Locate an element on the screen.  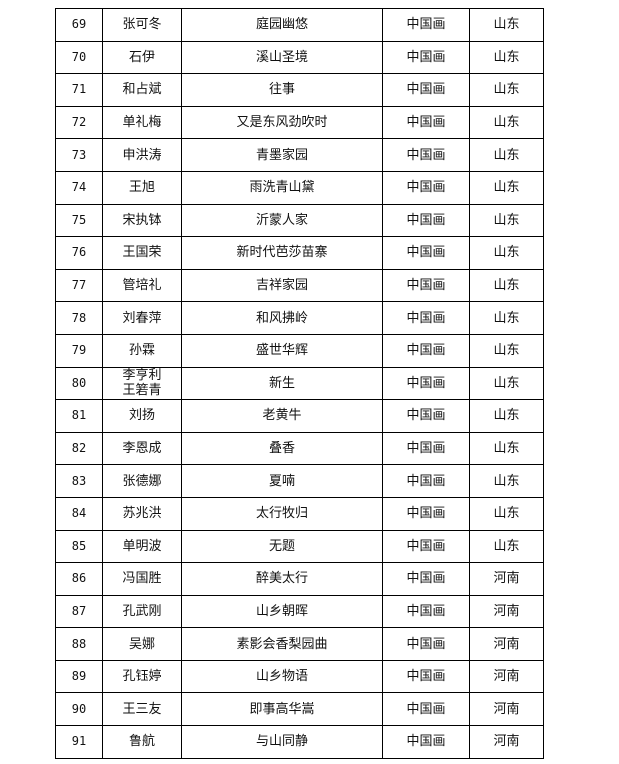
table-row: 77 管培礼 吉祥家园 中国画 山东 is located at coordinates (299, 285).